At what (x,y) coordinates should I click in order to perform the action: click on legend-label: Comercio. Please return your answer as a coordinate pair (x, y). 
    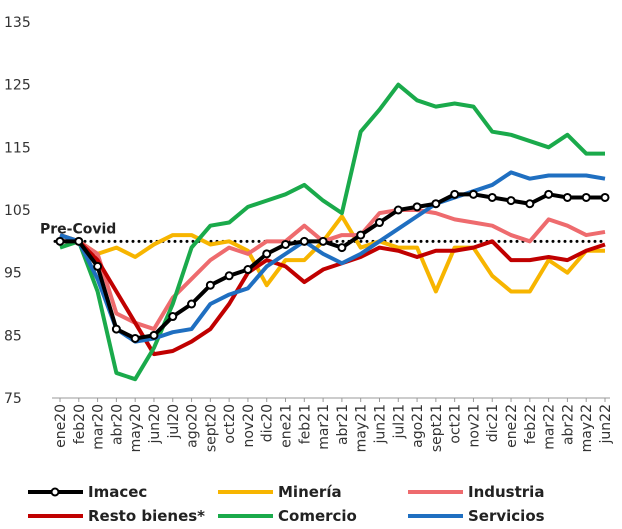
    Looking at the image, I should click on (317, 516).